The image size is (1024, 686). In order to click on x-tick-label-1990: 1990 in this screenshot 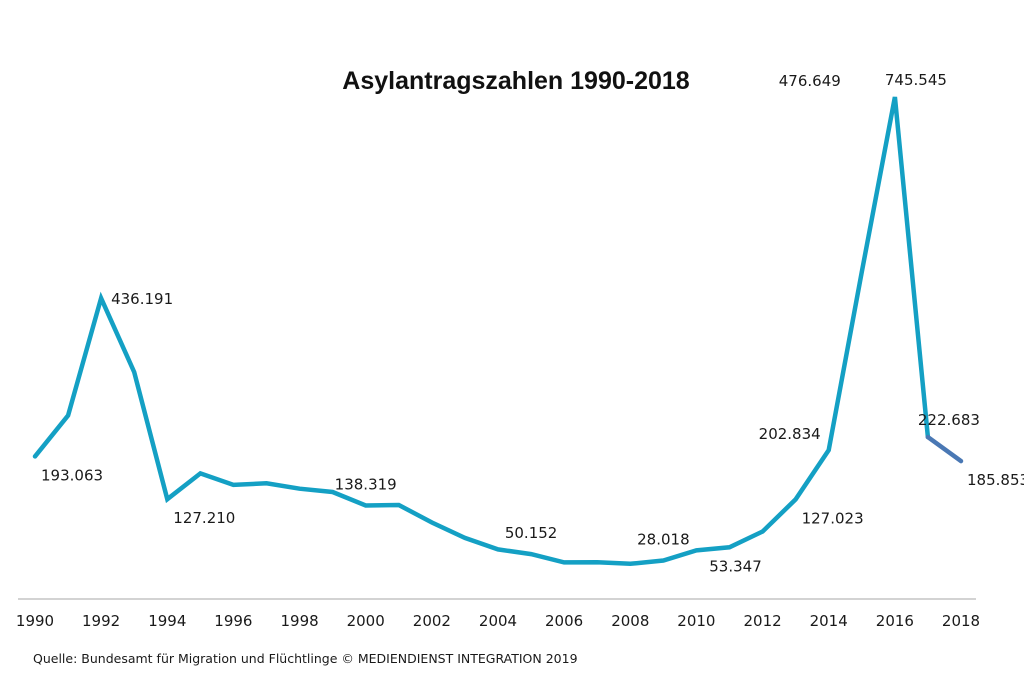, I will do `click(35, 621)`.